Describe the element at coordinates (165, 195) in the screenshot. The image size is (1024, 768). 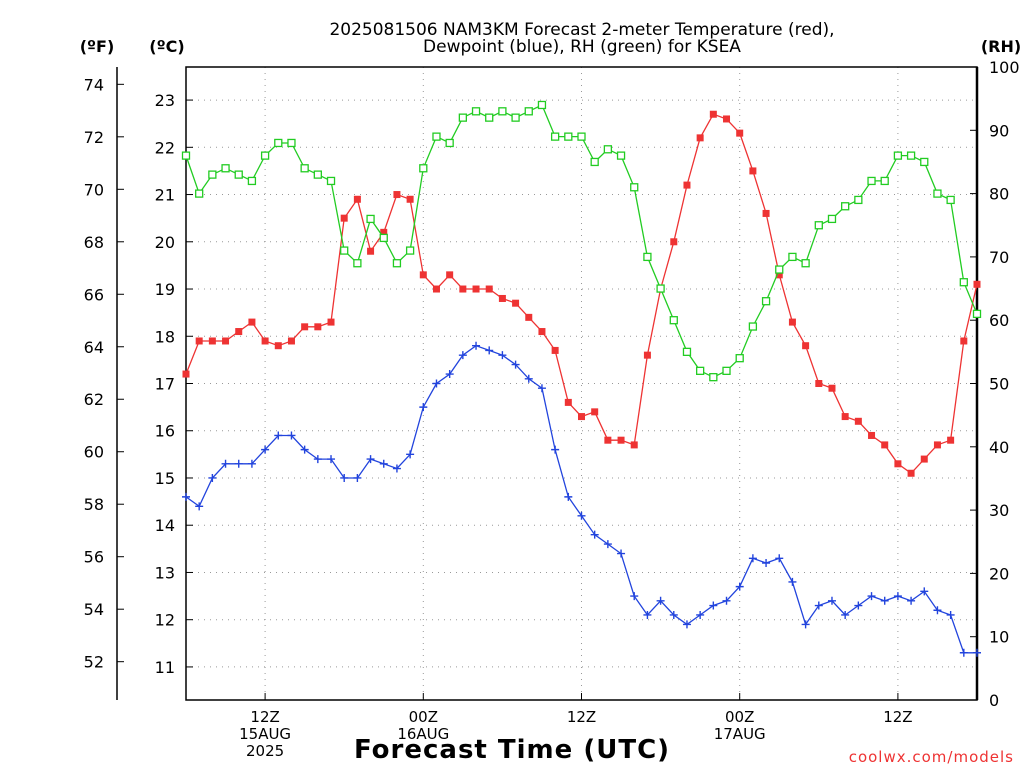
I see `celsius-tick-label: 21` at that location.